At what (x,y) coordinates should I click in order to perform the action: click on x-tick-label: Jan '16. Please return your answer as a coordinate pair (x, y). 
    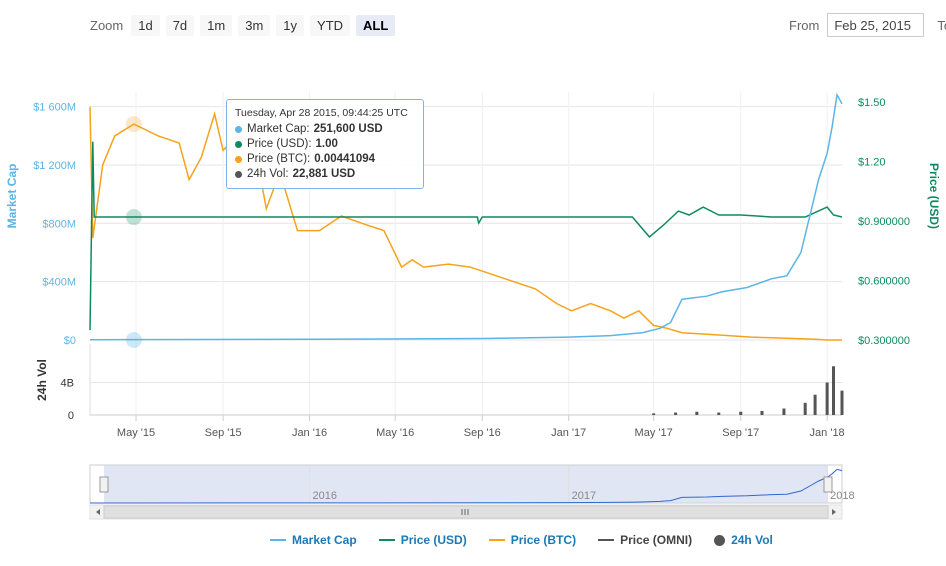
    Looking at the image, I should click on (309, 433).